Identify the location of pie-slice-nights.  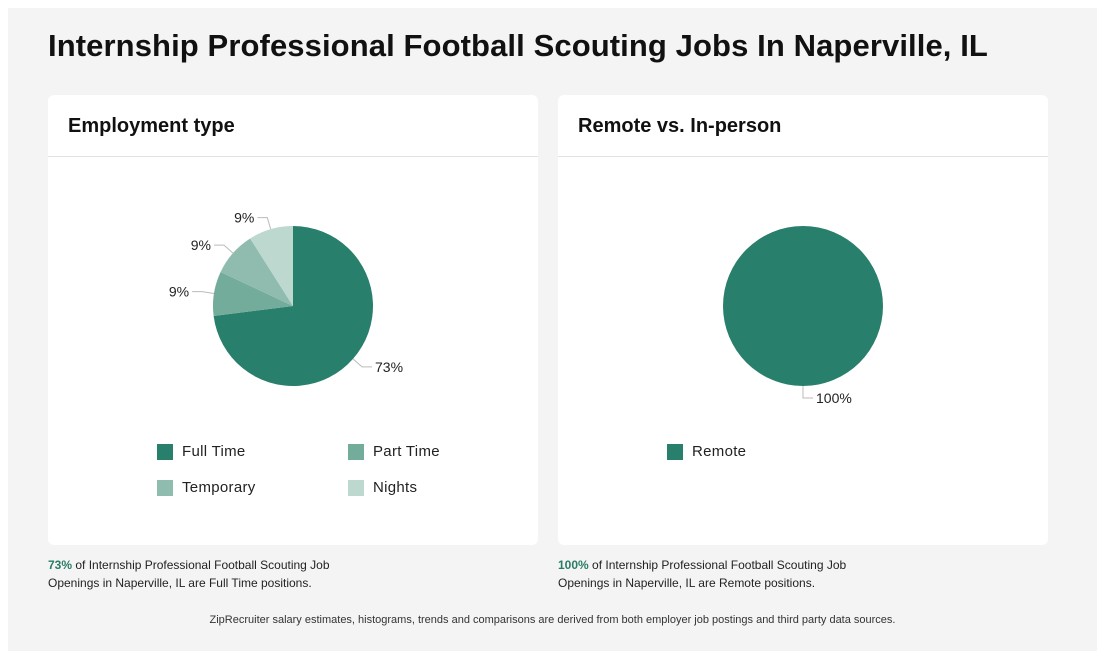
(271, 266).